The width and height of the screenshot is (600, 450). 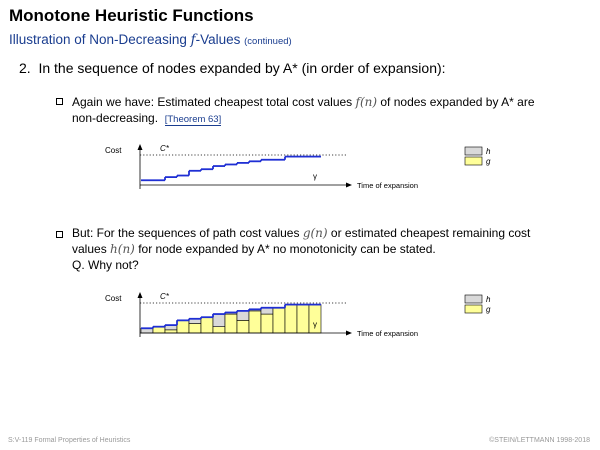 I want to click on bullet-1-line2: non-decreasing., so click(x=115, y=118).